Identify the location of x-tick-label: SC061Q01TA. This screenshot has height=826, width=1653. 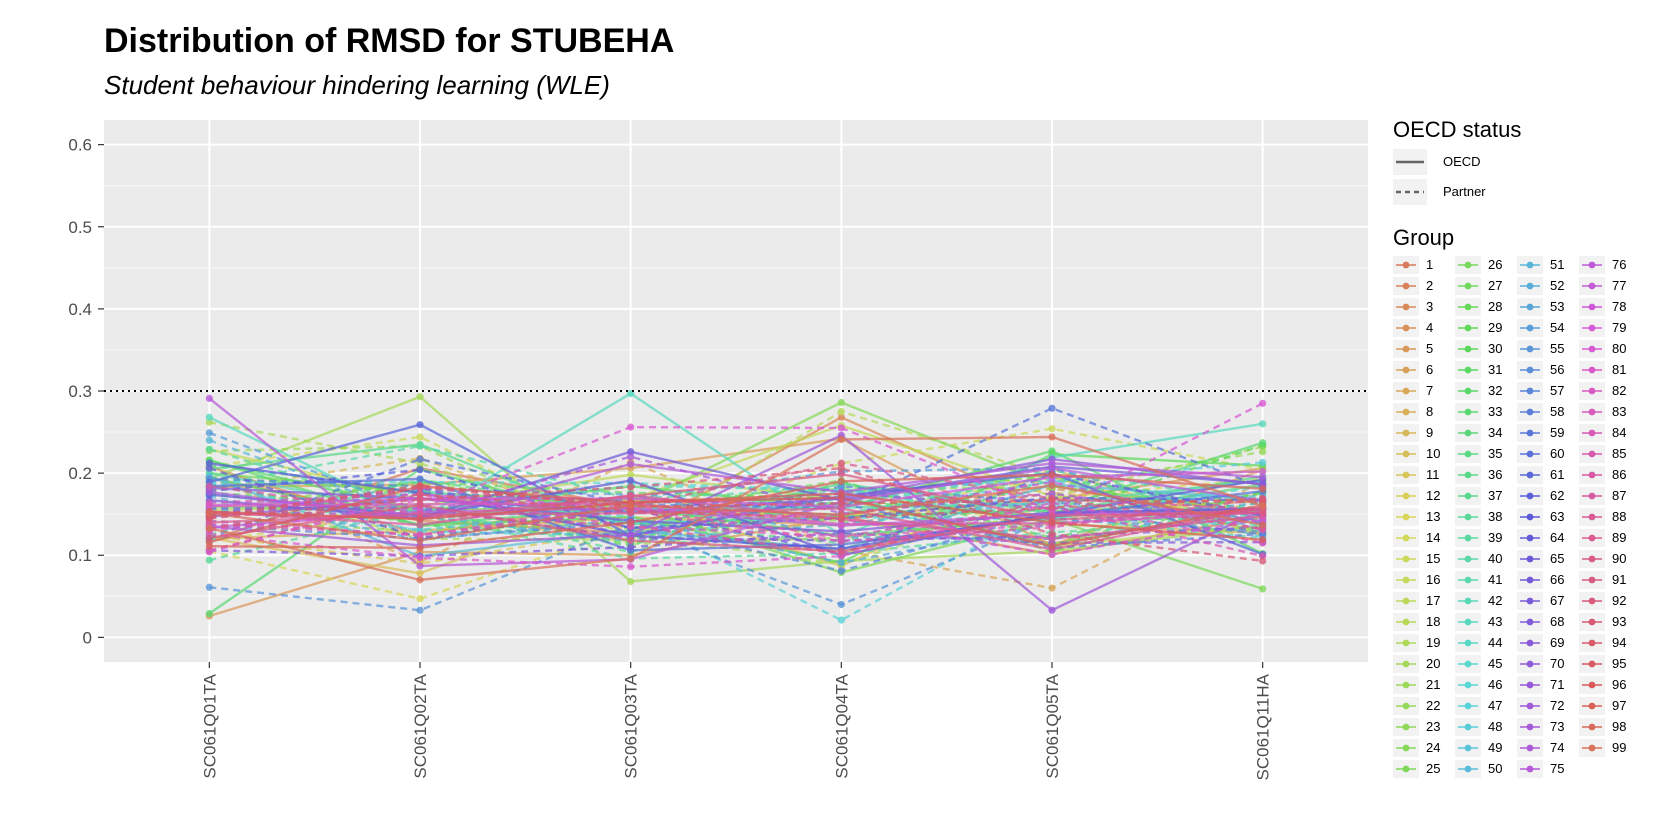
(209, 725).